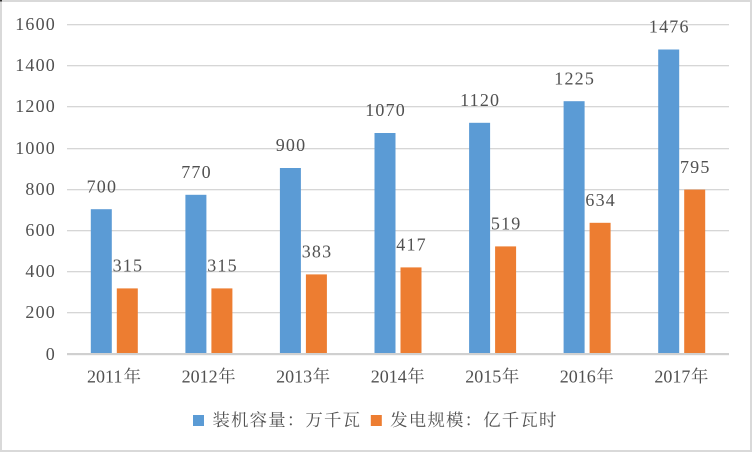 This screenshot has height=457, width=752. What do you see at coordinates (506, 224) in the screenshot?
I see `svg-text: 519` at bounding box center [506, 224].